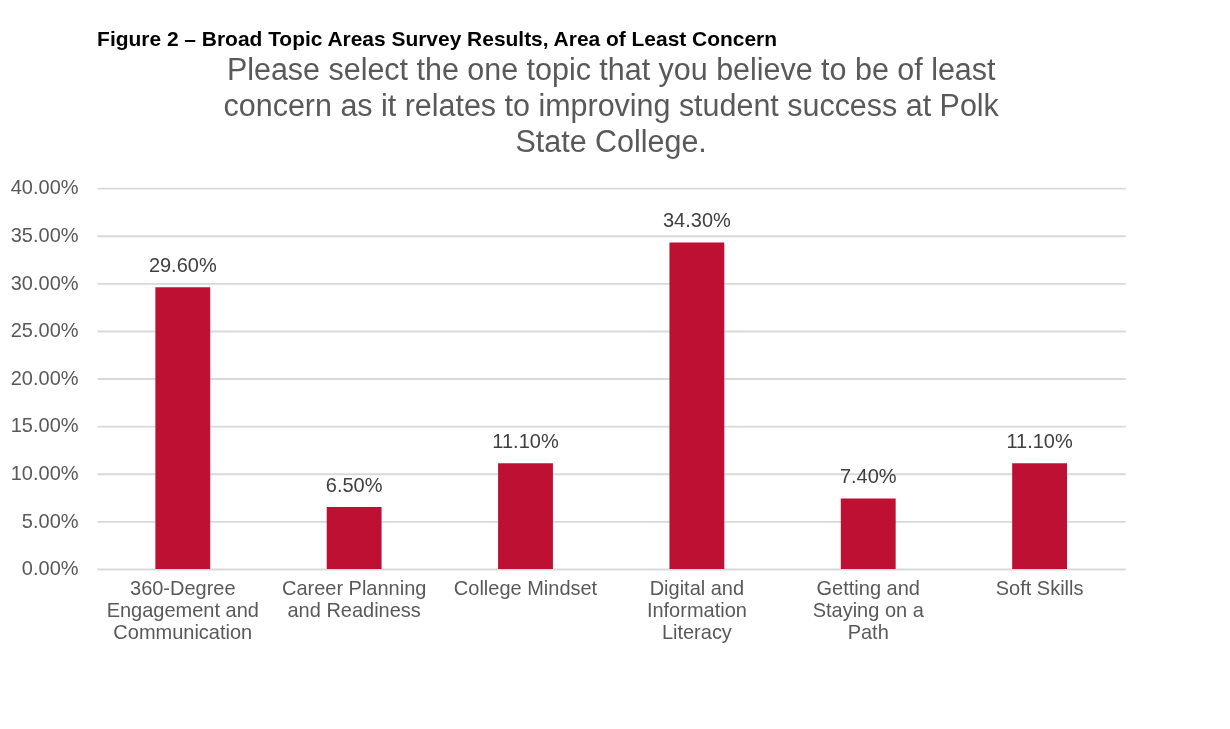 Image resolution: width=1230 pixels, height=729 pixels. What do you see at coordinates (44, 234) in the screenshot?
I see `y-tick-label: 35.00%` at bounding box center [44, 234].